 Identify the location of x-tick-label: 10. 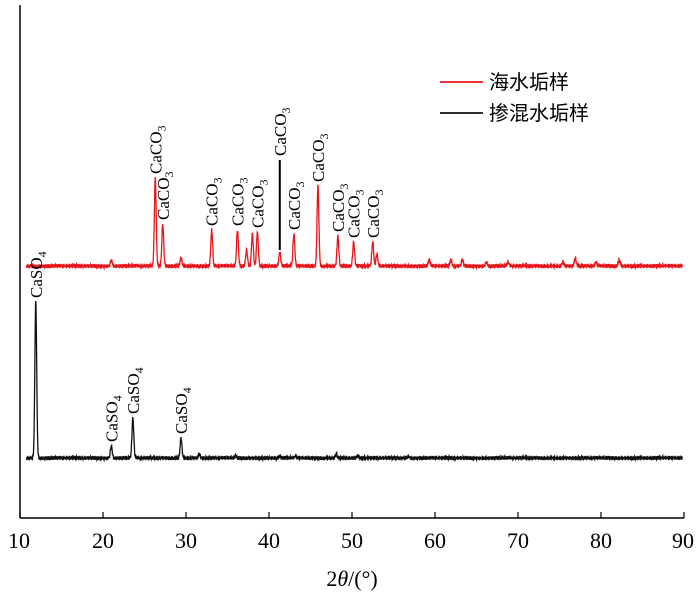
(19, 540).